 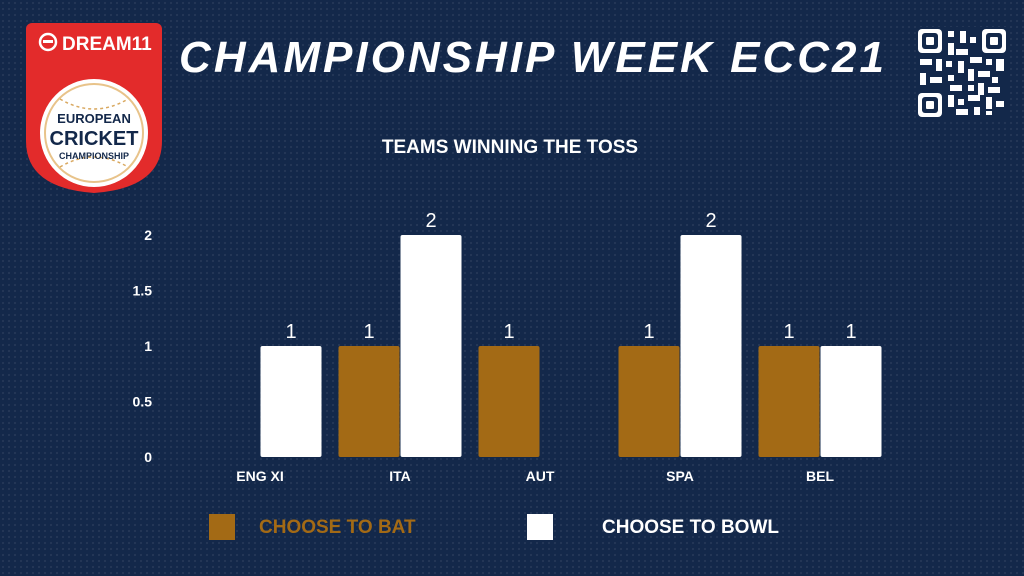 What do you see at coordinates (94, 139) in the screenshot?
I see `logo-line-cricket: CRICKET` at bounding box center [94, 139].